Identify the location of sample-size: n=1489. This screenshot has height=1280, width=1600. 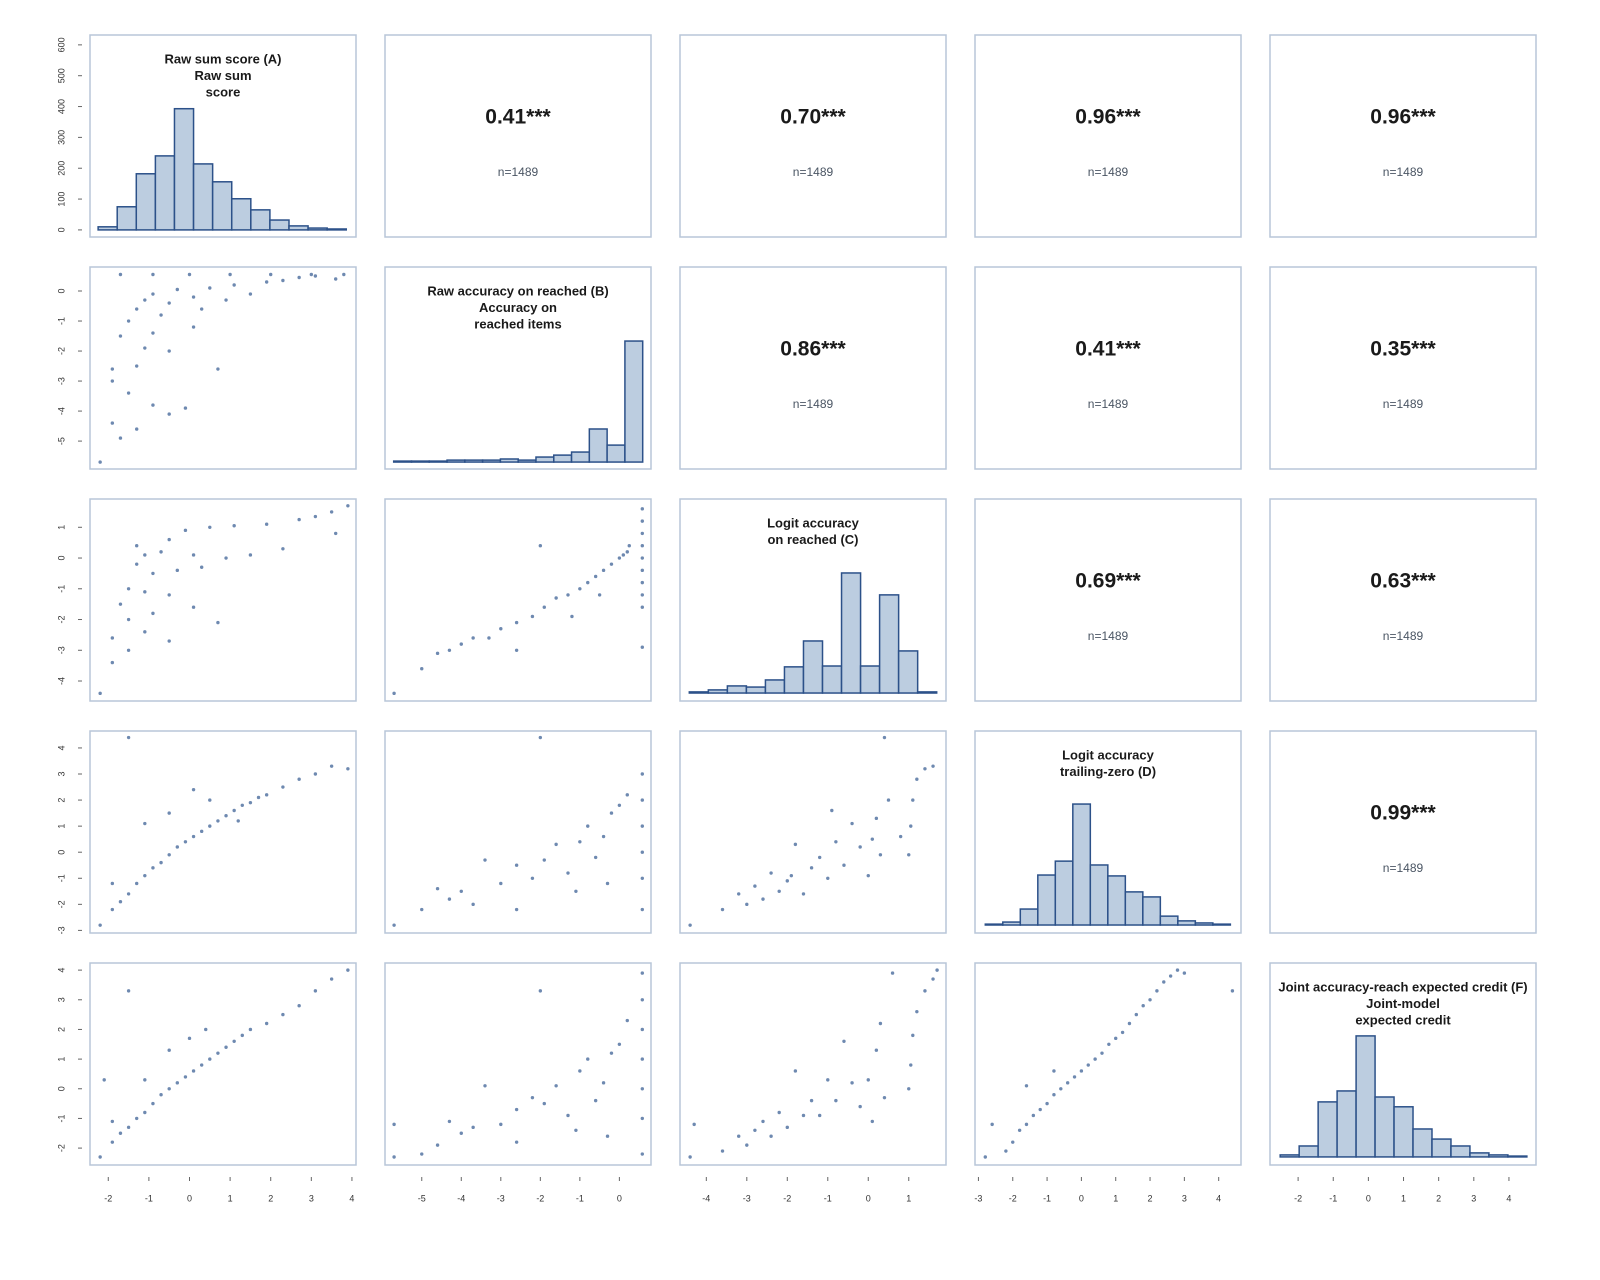
(1403, 172).